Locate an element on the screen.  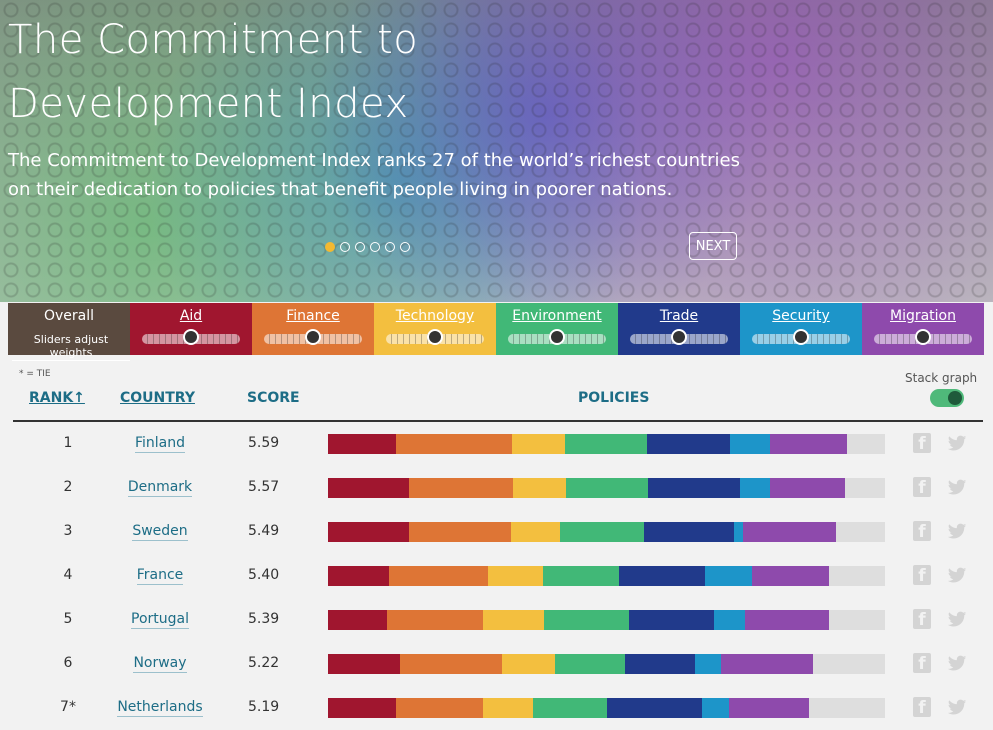
stack-graph-toggle is located at coordinates (947, 398).